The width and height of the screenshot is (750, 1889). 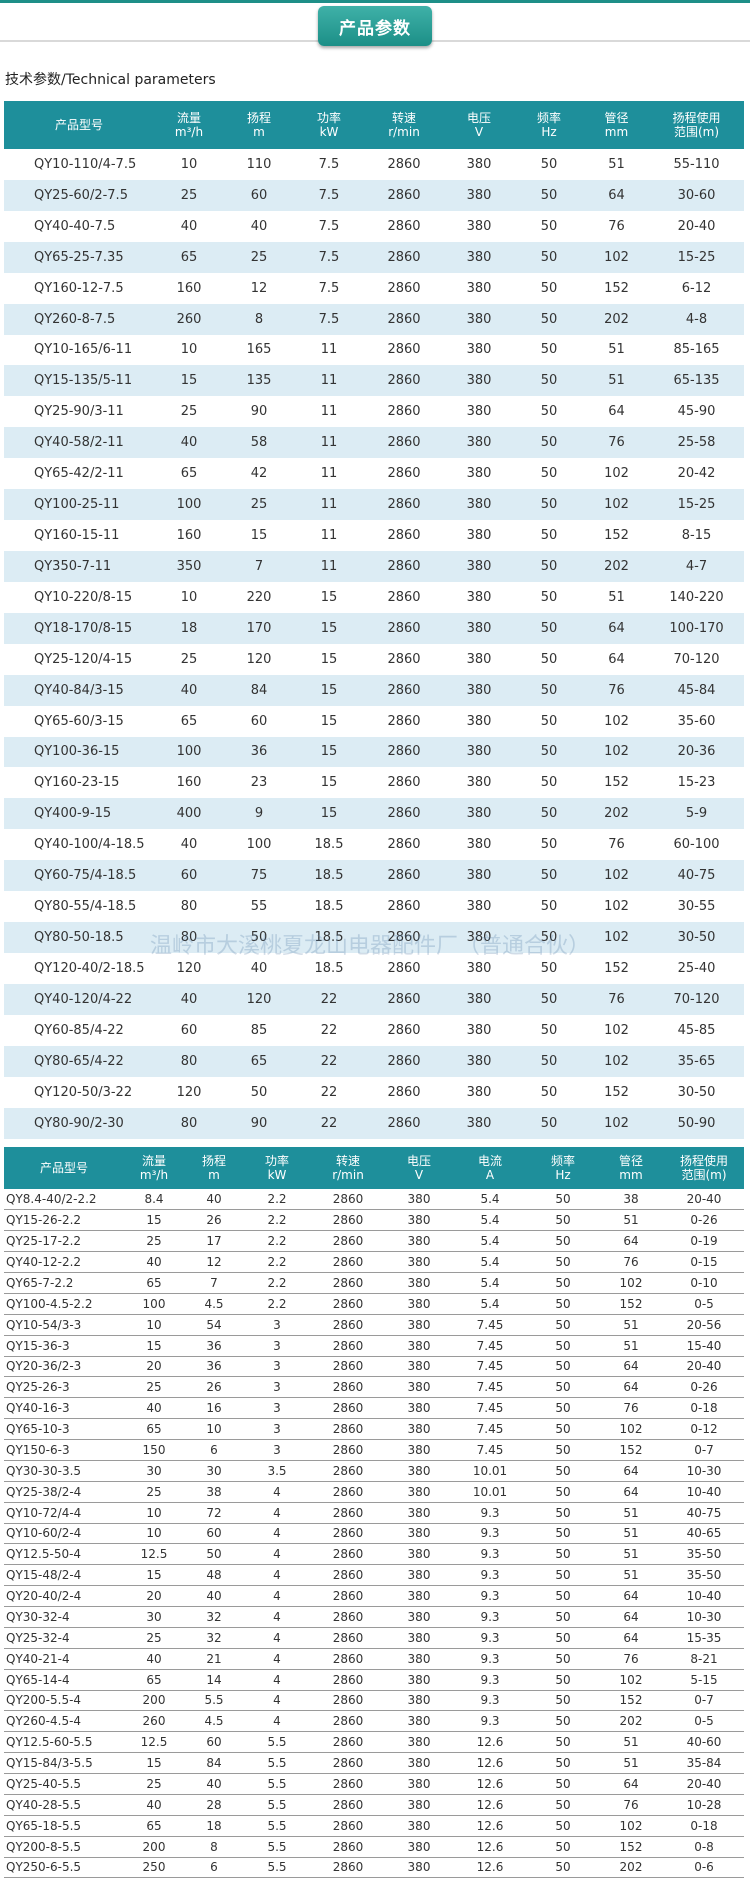 I want to click on model-cell: QY120-50/3-22, so click(x=83, y=1092).